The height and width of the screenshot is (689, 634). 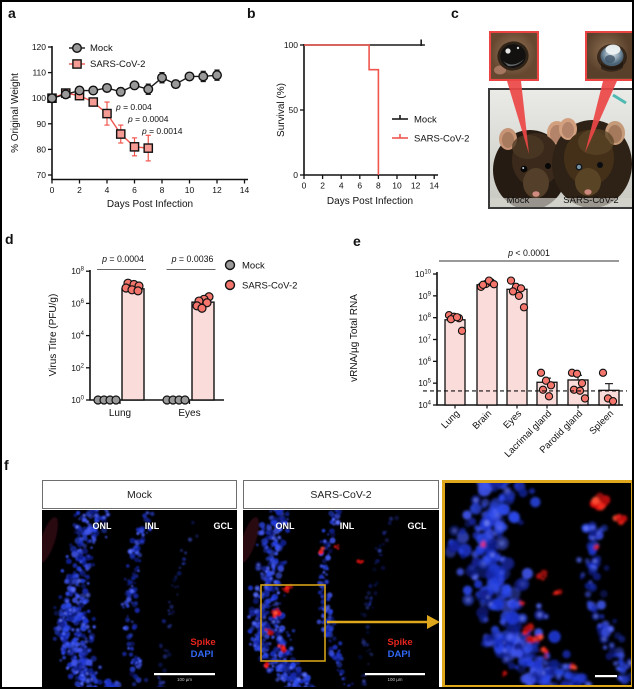 I want to click on mock-eye-inset, so click(x=514, y=56).